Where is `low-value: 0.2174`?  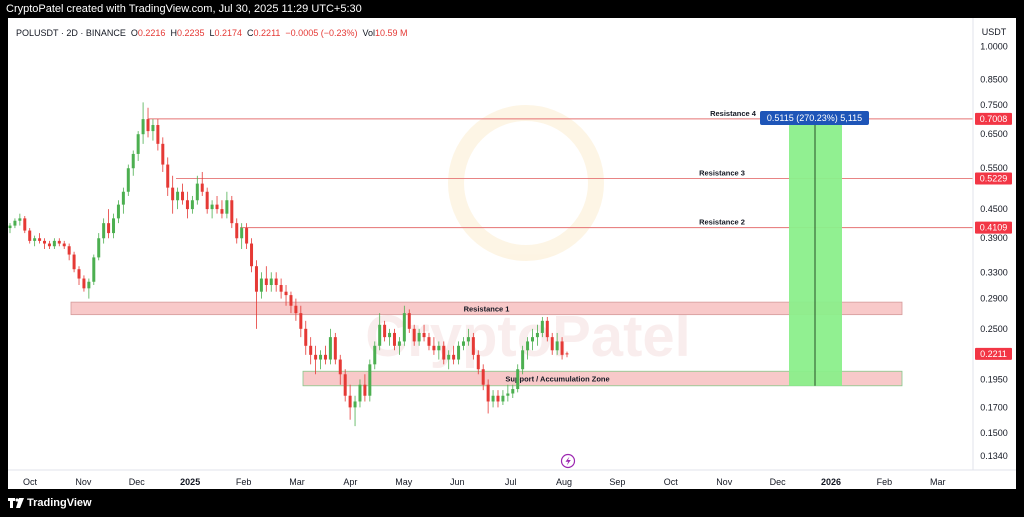
low-value: 0.2174 is located at coordinates (228, 33).